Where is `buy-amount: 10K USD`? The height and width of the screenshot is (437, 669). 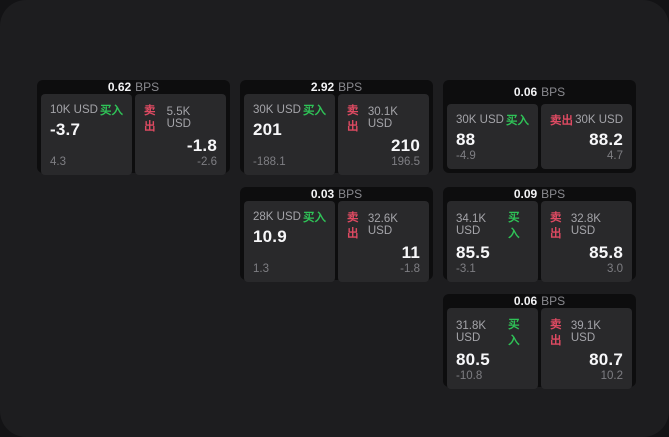
buy-amount: 10K USD is located at coordinates (74, 110).